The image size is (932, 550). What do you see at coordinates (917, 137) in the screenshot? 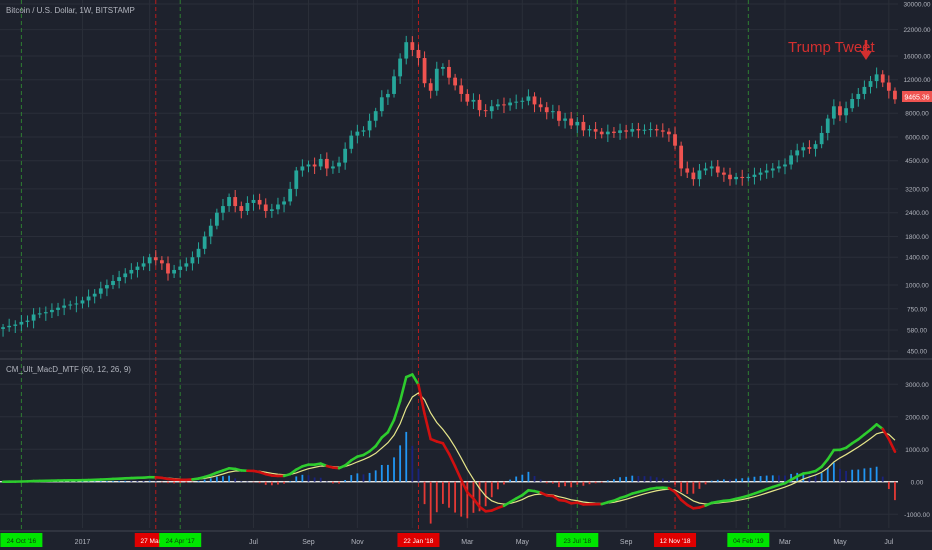
I see `price-tick-label: 6000.00` at bounding box center [917, 137].